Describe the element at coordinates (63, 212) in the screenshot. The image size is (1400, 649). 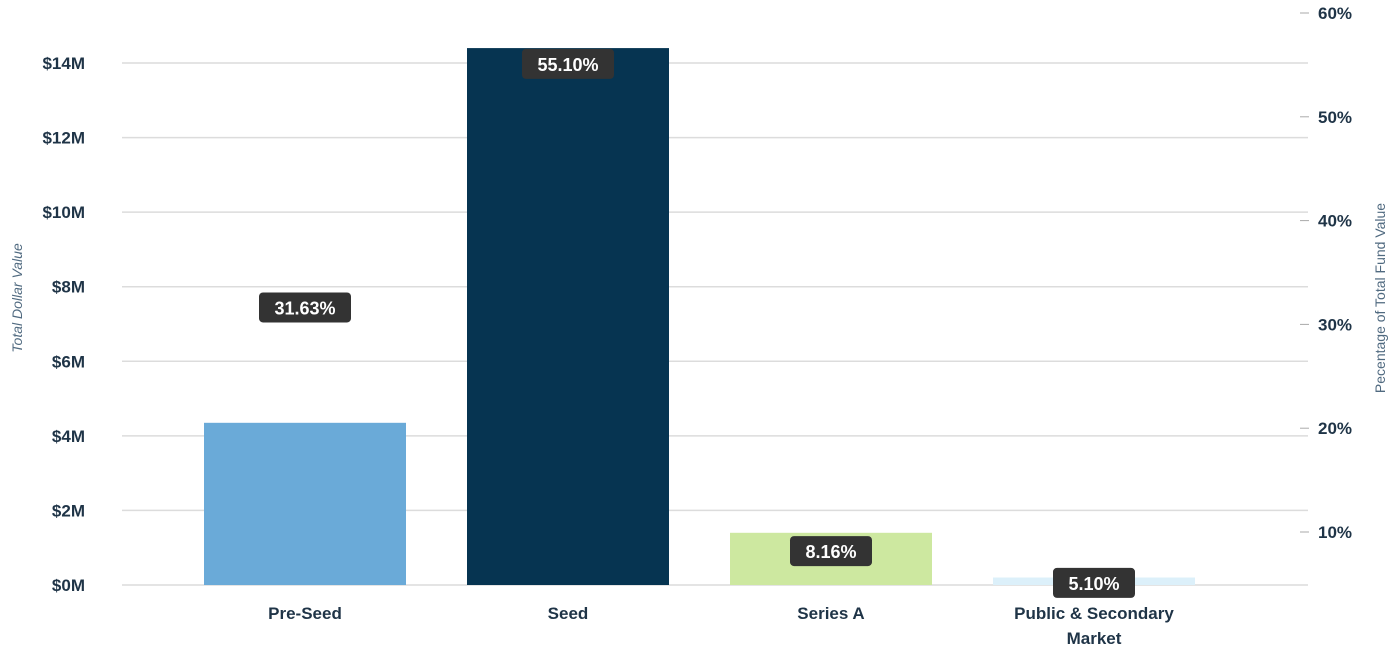
I see `y-tick-label: $10M` at that location.